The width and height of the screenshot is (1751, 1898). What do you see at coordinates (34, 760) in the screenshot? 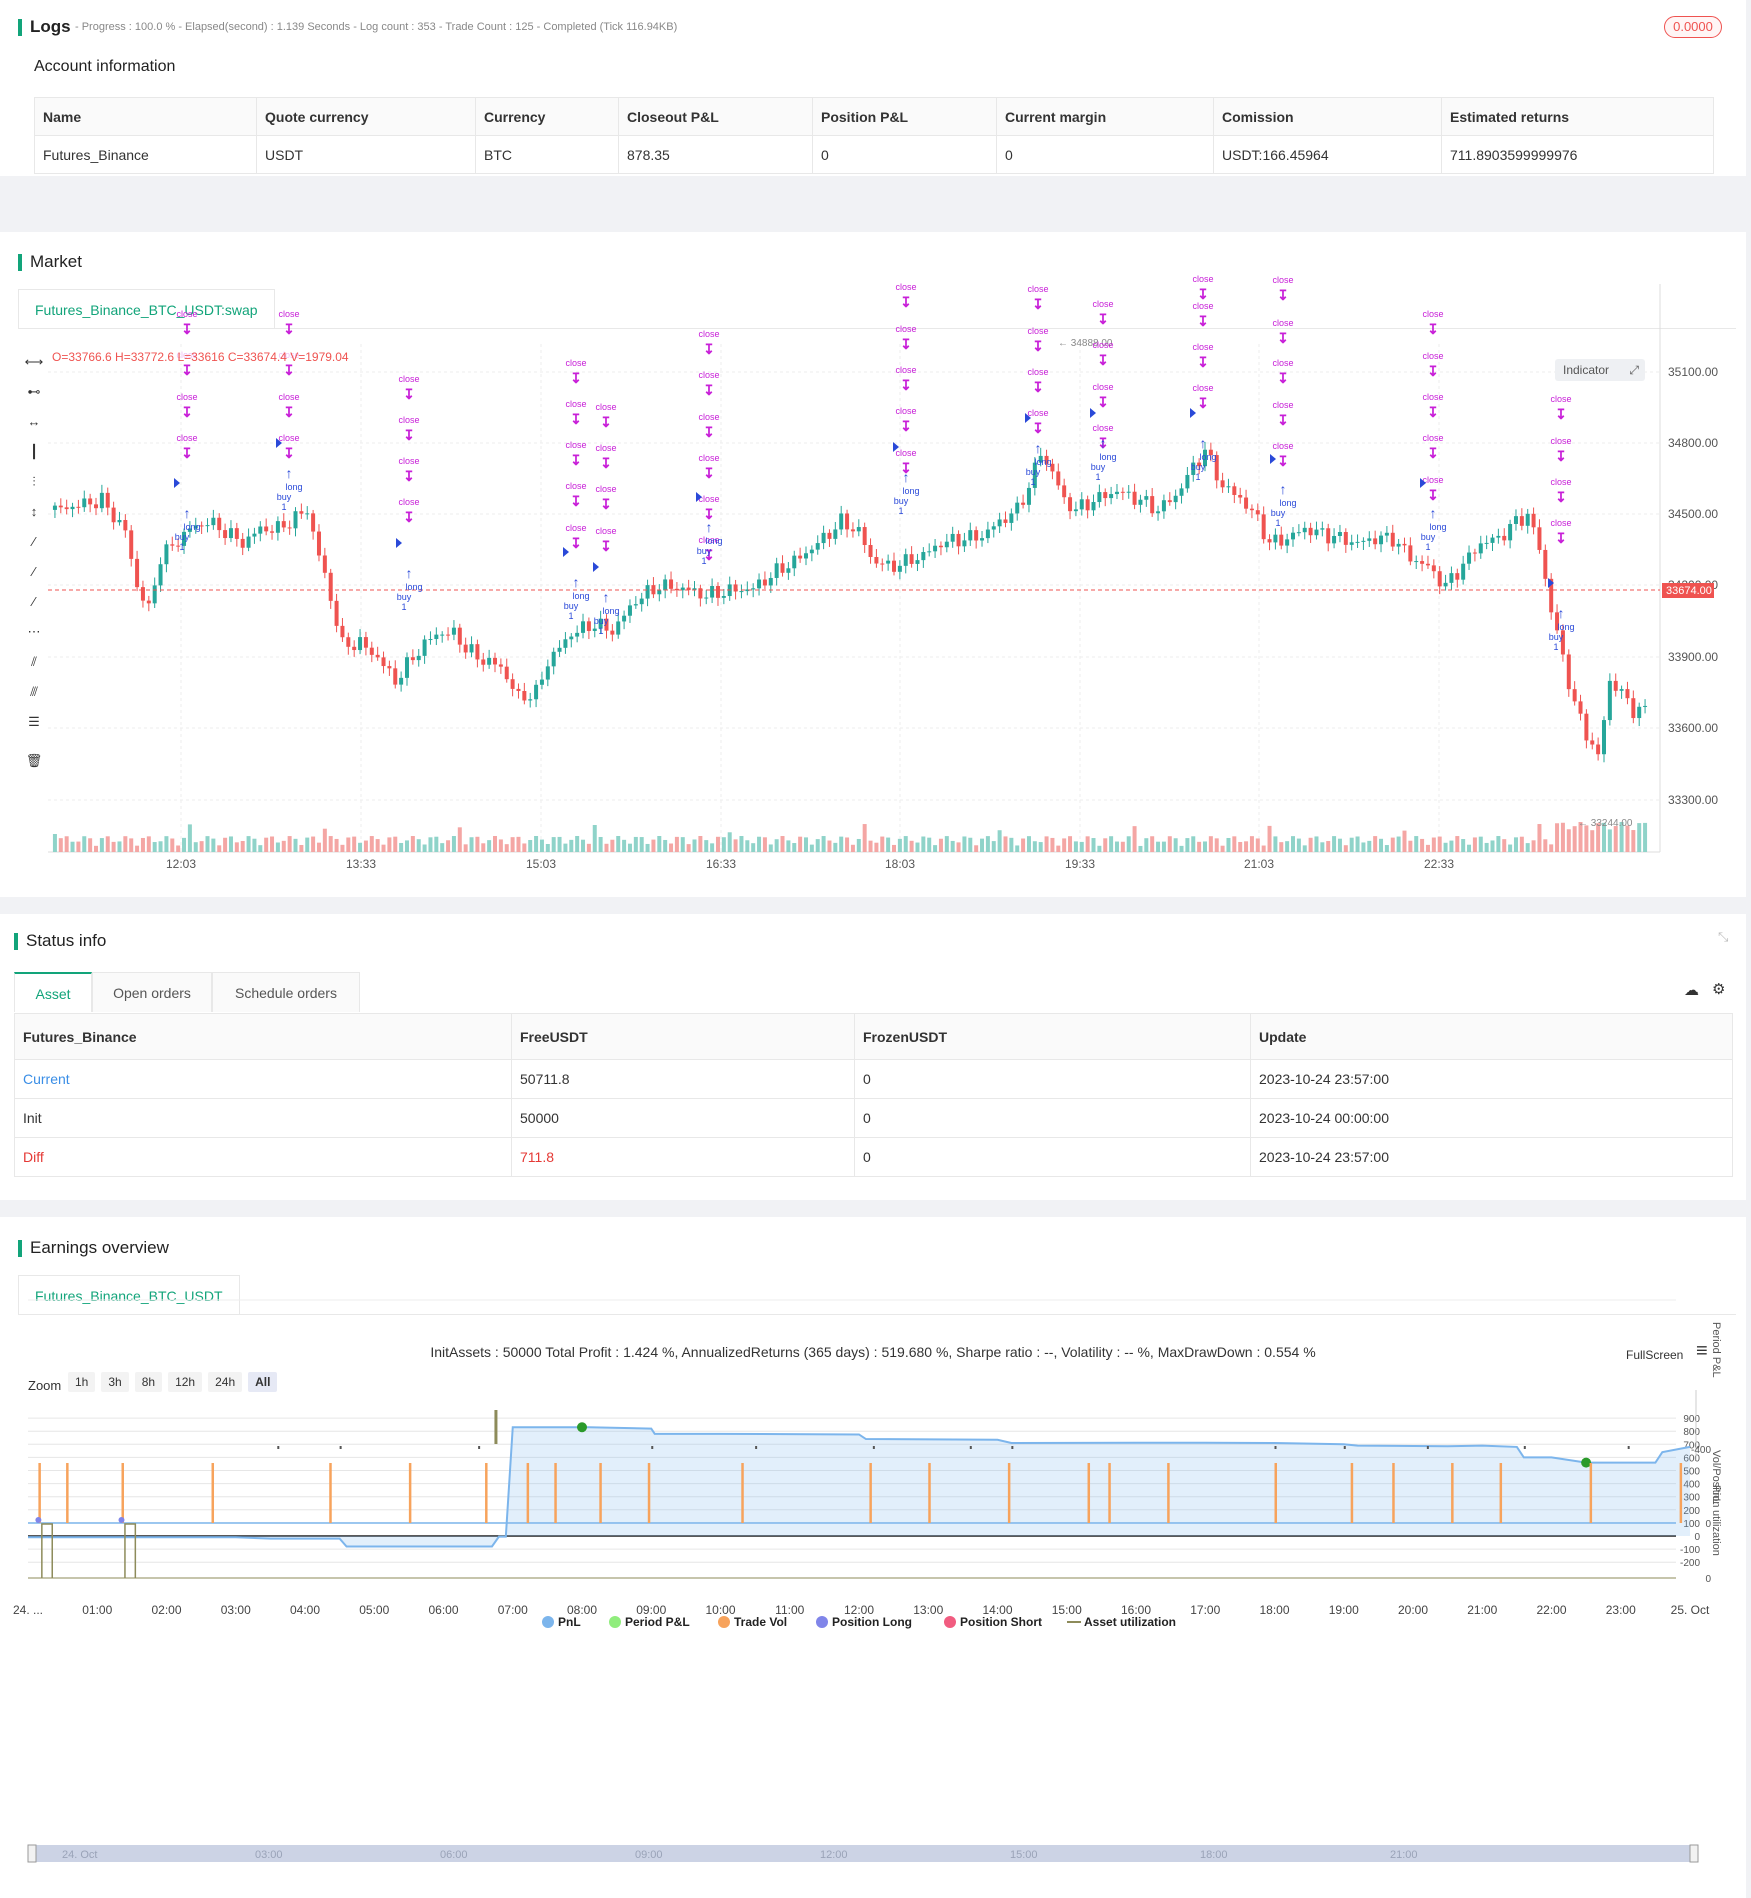
I see `trash-icon: 🗑` at bounding box center [34, 760].